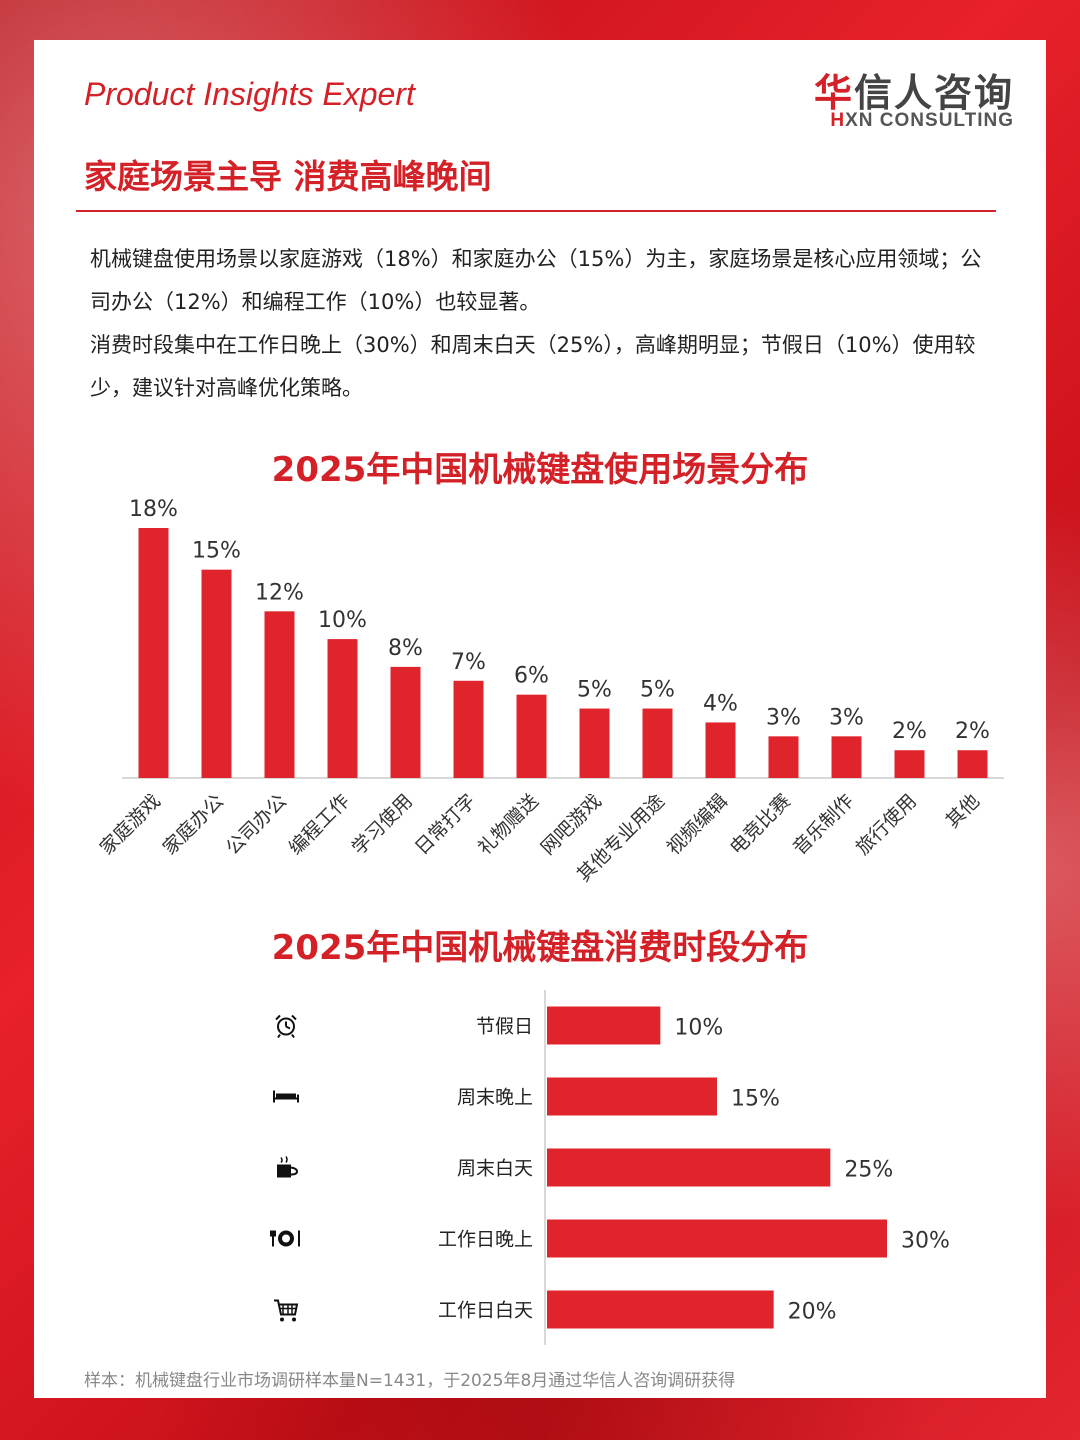  What do you see at coordinates (286, 1310) in the screenshot?
I see `shopping-cart-icon` at bounding box center [286, 1310].